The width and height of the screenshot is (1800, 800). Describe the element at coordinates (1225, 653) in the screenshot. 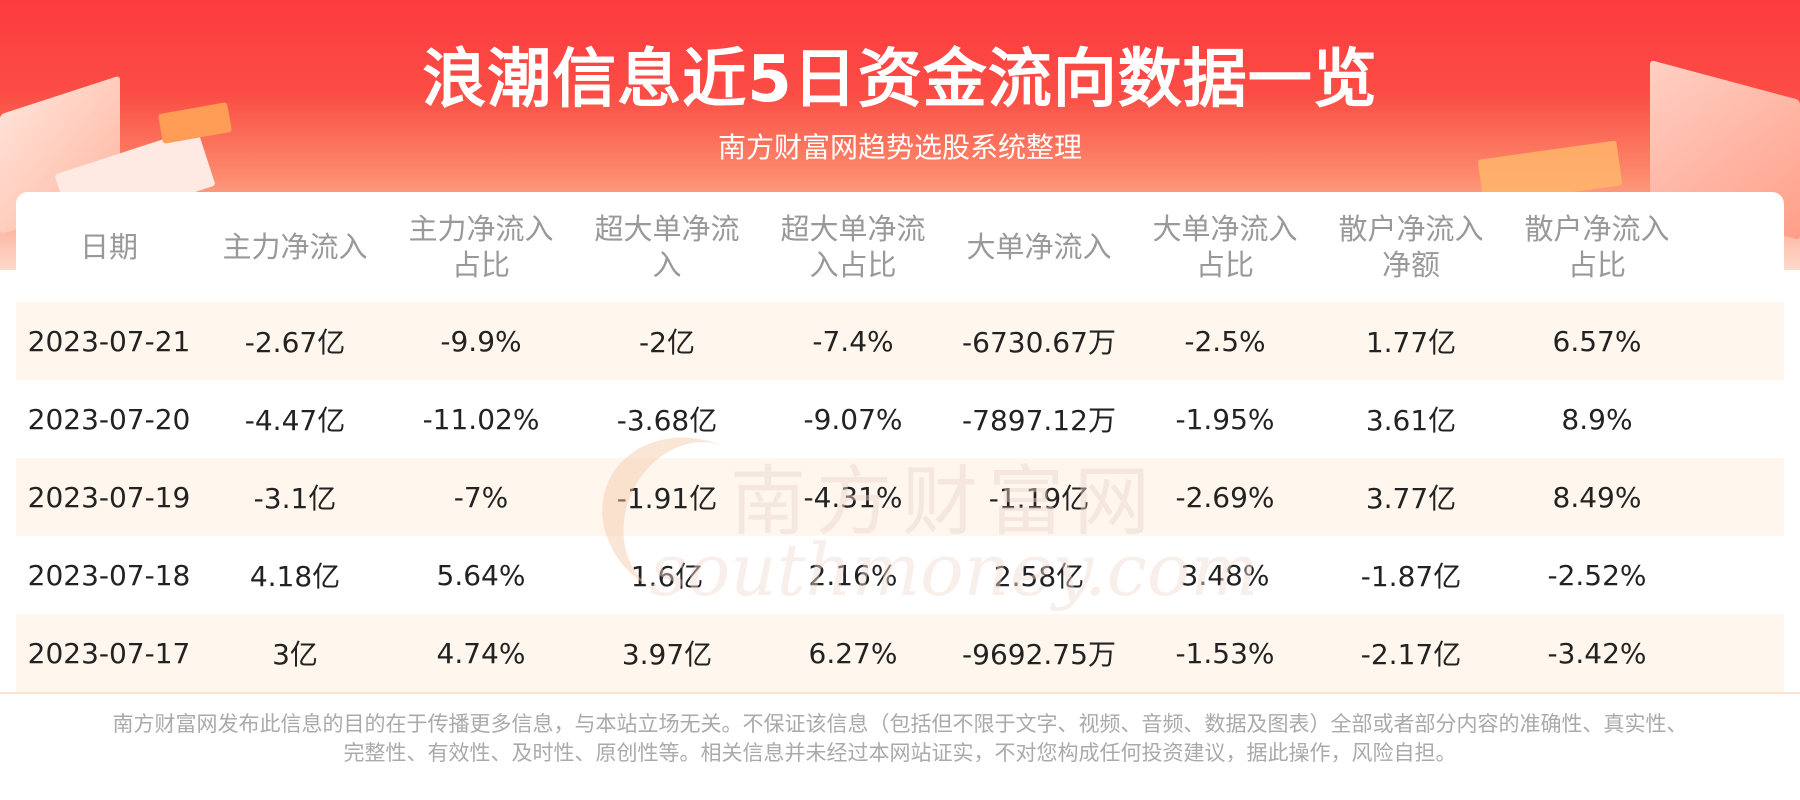

I see `cell-large-ratio: -1.53%` at that location.